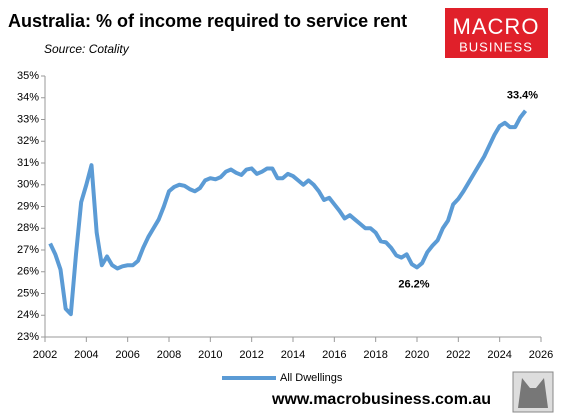 The width and height of the screenshot is (563, 419). What do you see at coordinates (375, 355) in the screenshot?
I see `x-tick-label: 2018` at bounding box center [375, 355].